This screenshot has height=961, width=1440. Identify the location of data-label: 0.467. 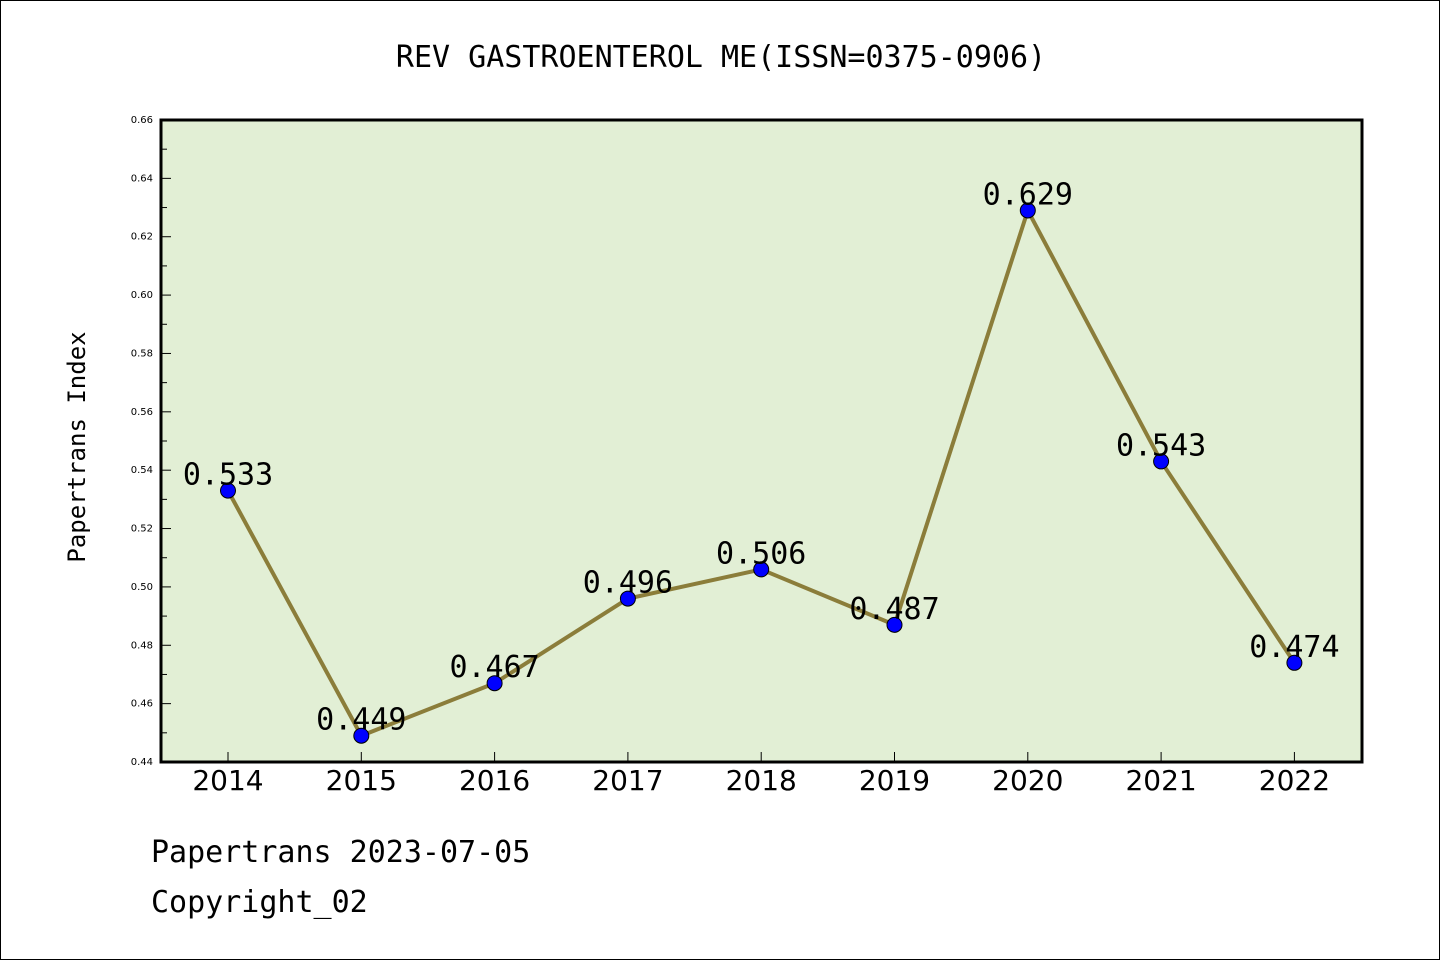
(494, 667).